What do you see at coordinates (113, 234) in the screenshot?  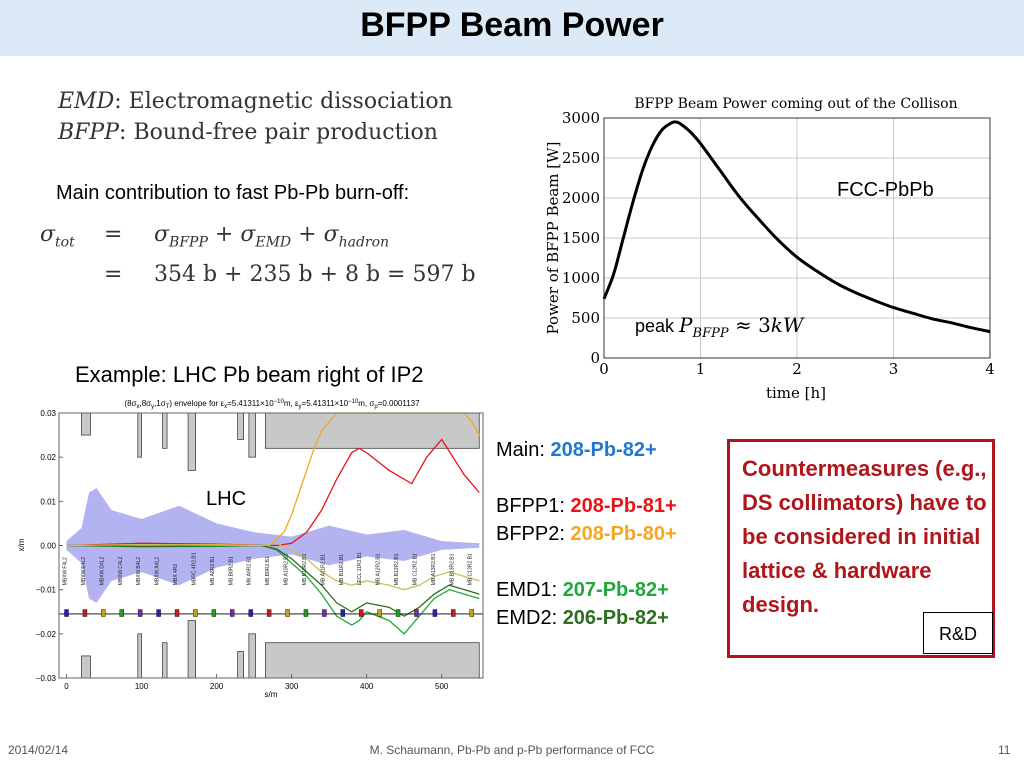 I see `equals-sign-1: =` at bounding box center [113, 234].